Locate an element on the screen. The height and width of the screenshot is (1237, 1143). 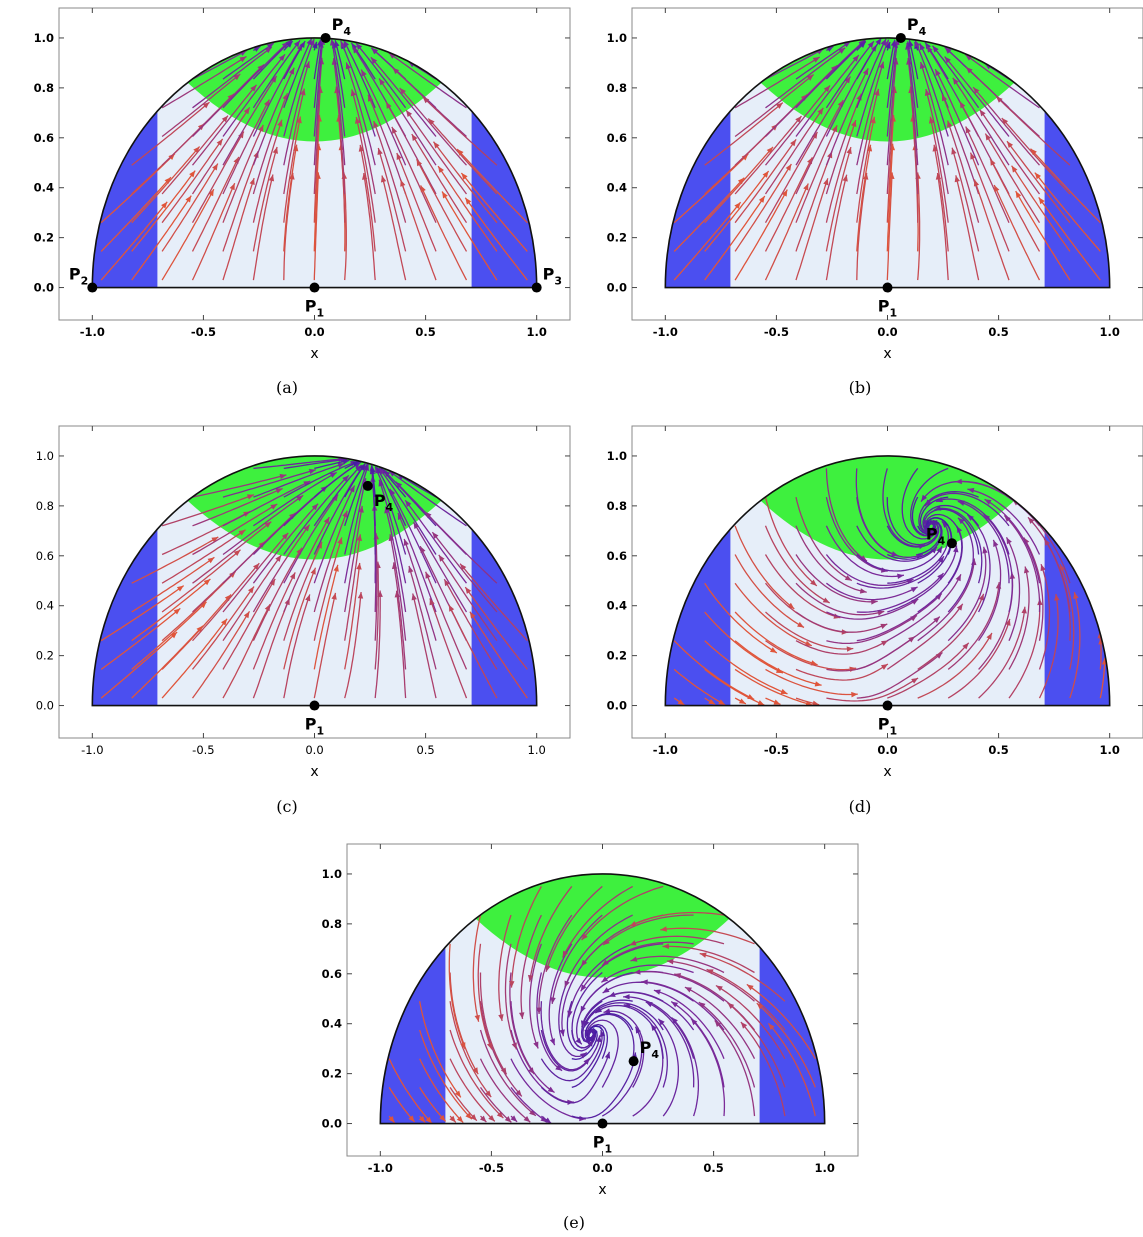
fixed-point-label: P2 is located at coordinates (78, 276).